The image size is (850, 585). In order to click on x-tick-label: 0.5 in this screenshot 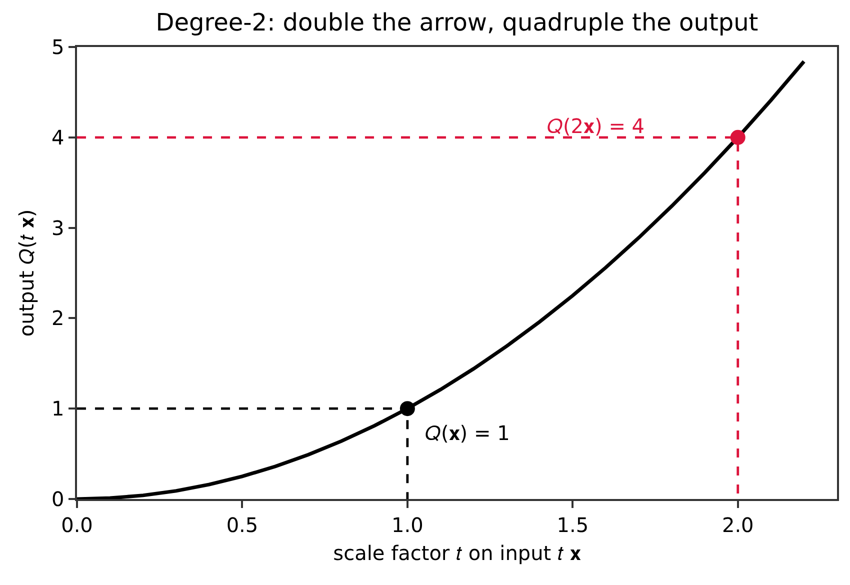, I will do `click(242, 524)`.